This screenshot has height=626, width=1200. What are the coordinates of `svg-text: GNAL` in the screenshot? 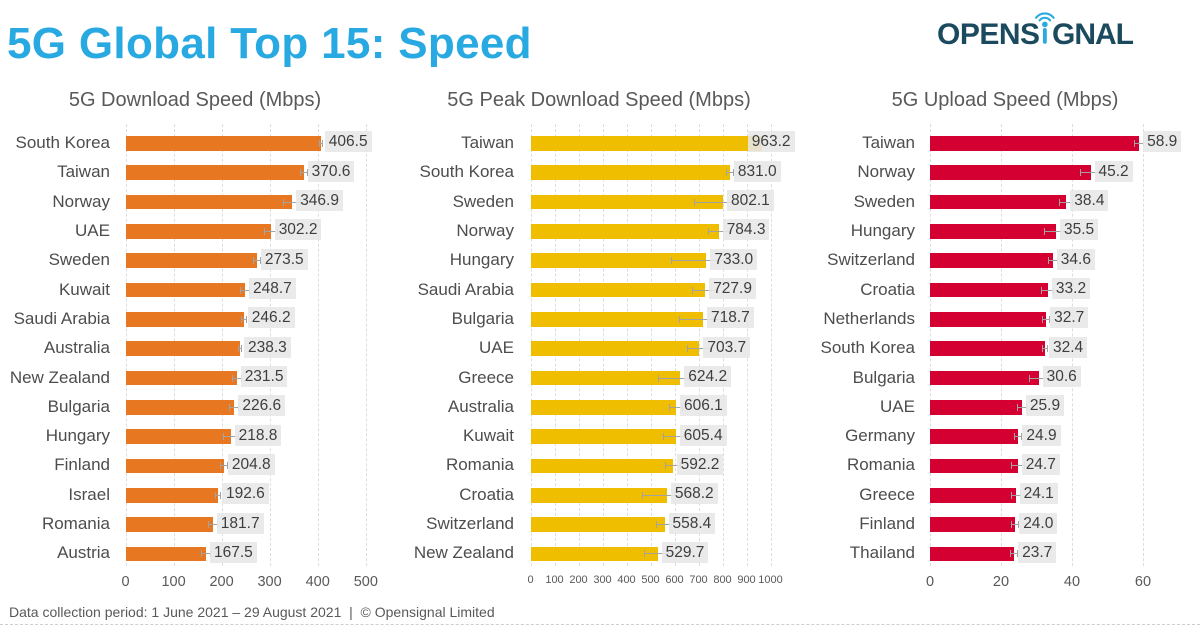 It's located at (1093, 33).